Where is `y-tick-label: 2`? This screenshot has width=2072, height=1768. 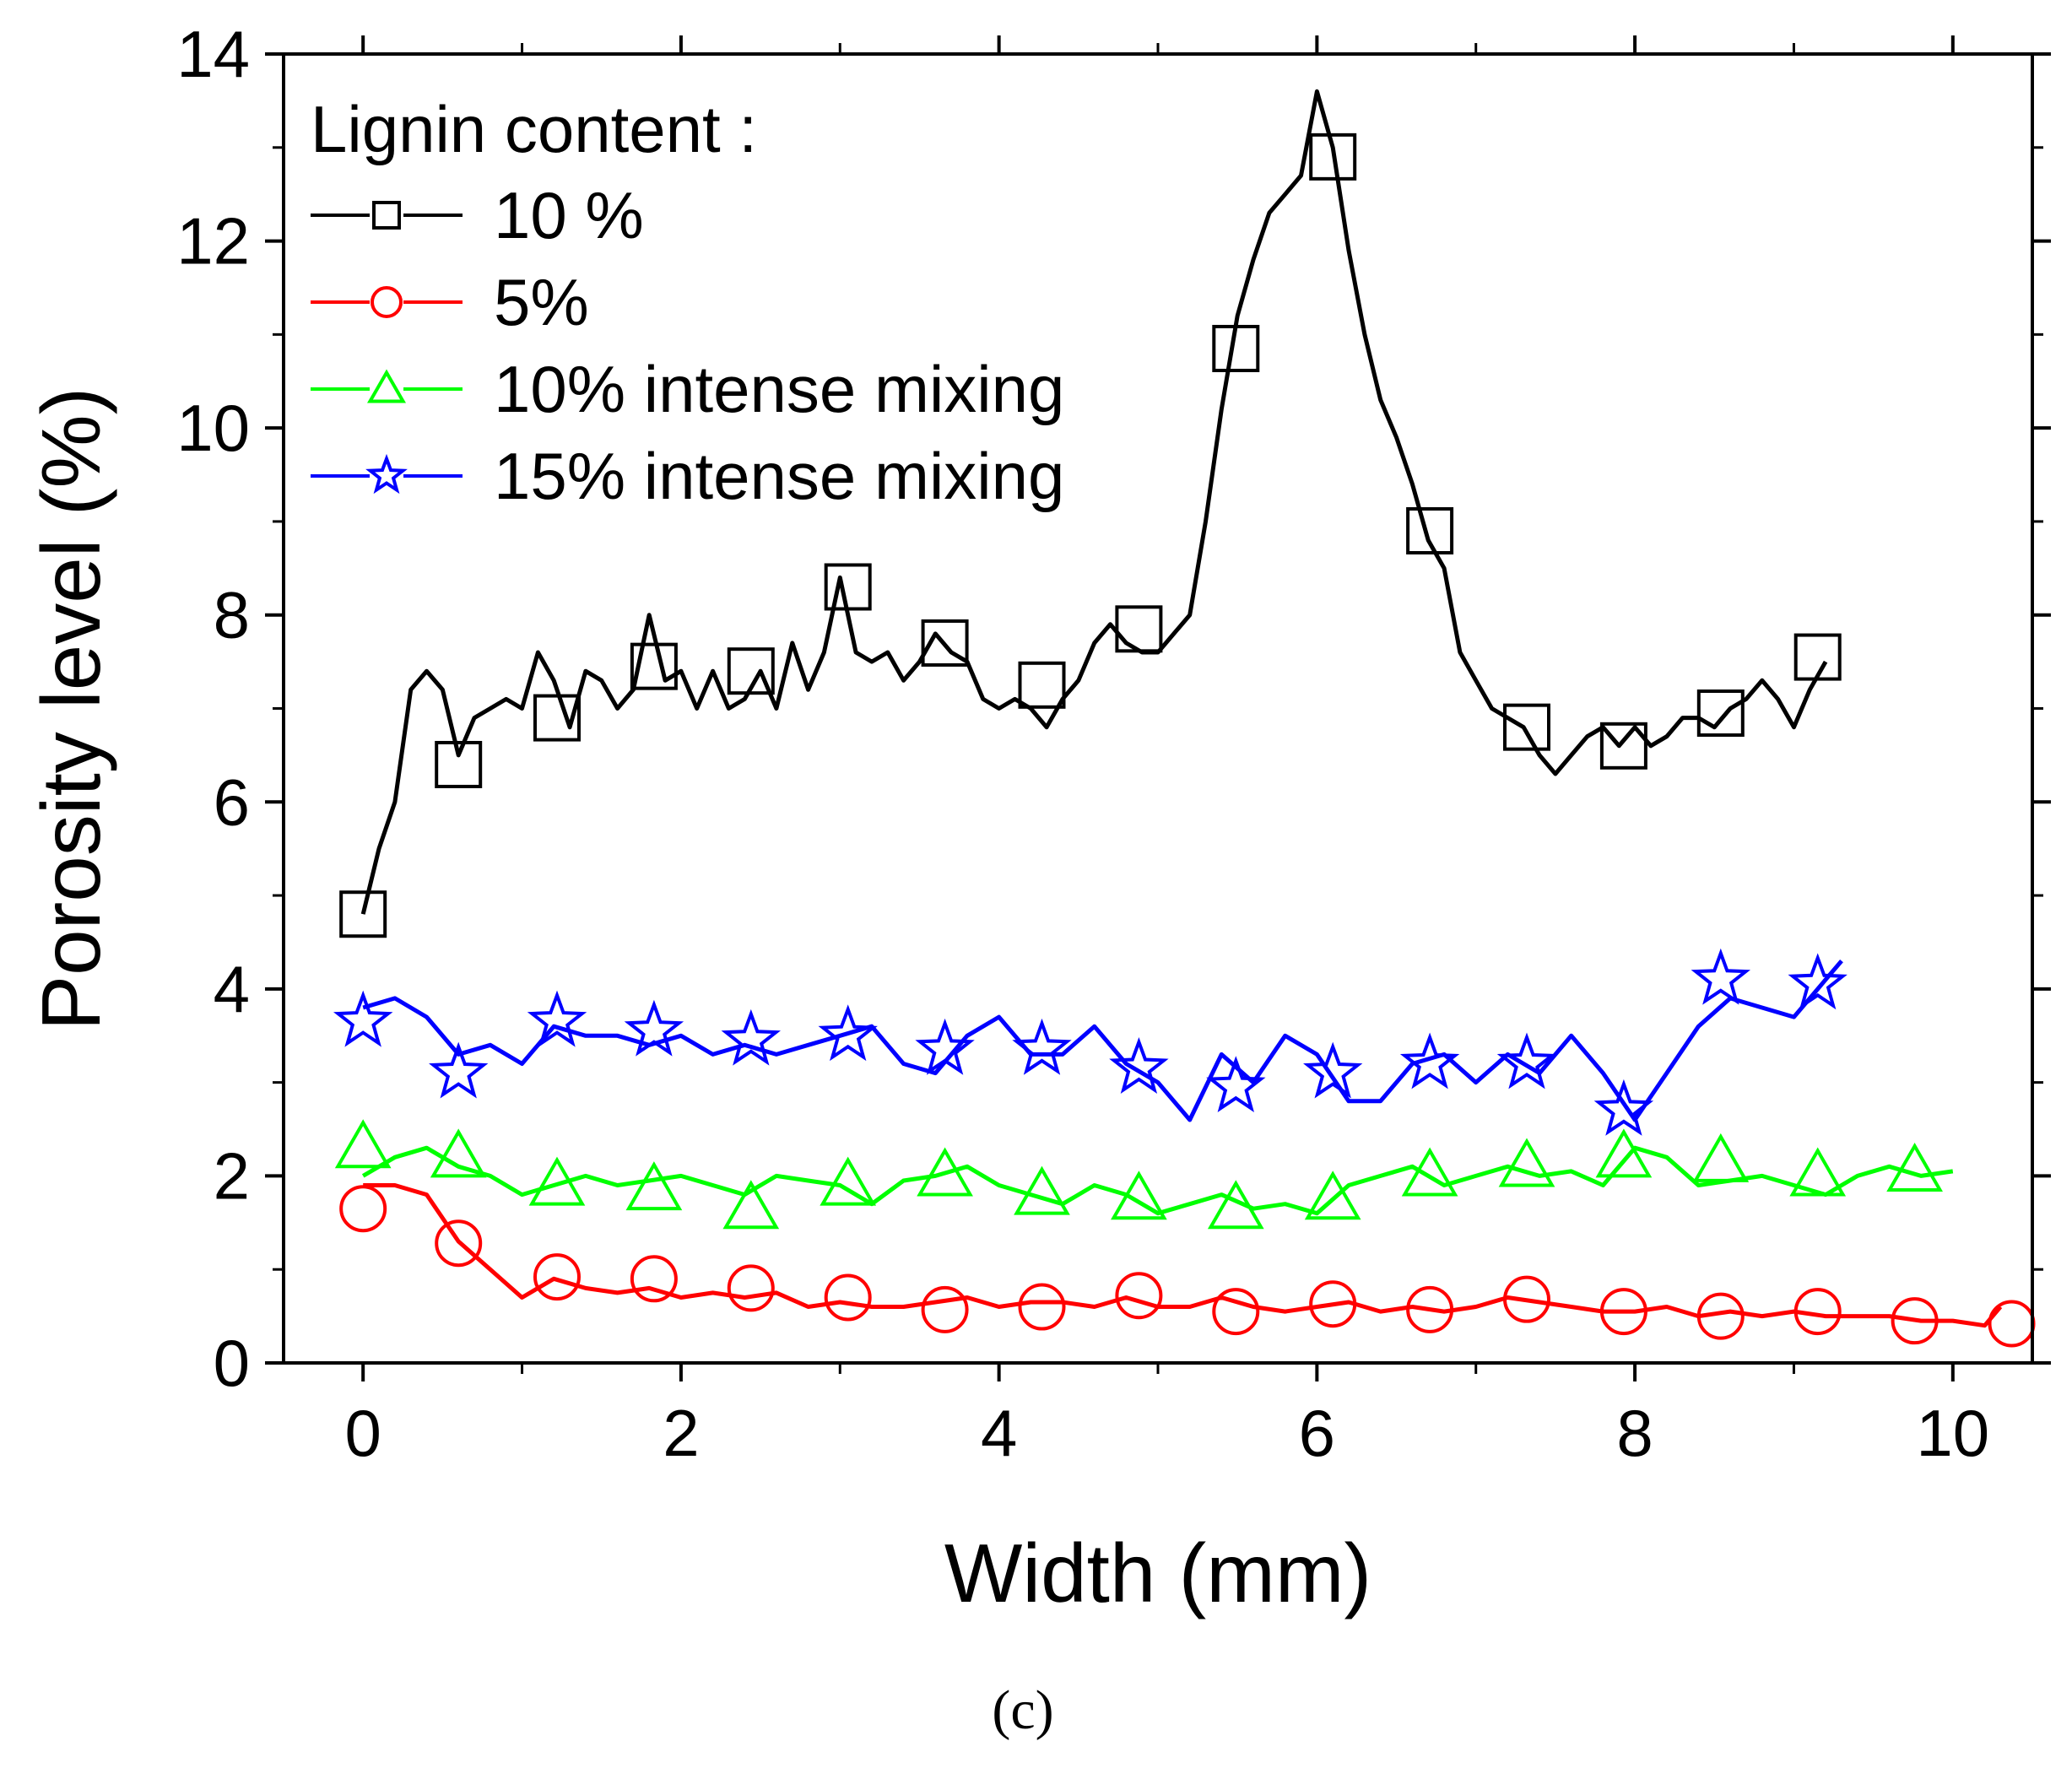
y-tick-label: 2 is located at coordinates (232, 1175).